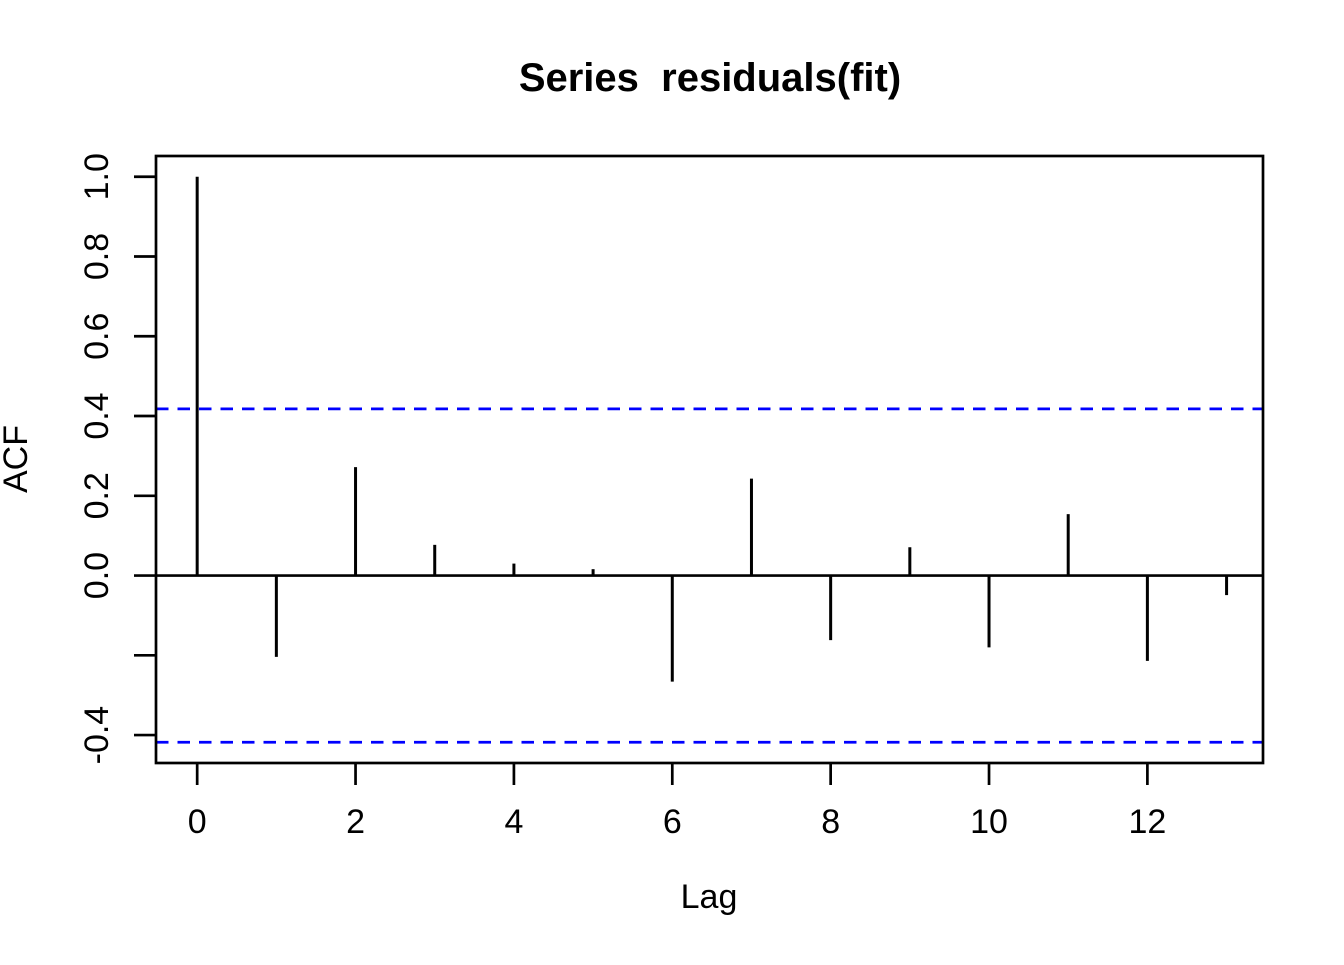 The width and height of the screenshot is (1344, 965). I want to click on x-tick-label: 12, so click(1147, 822).